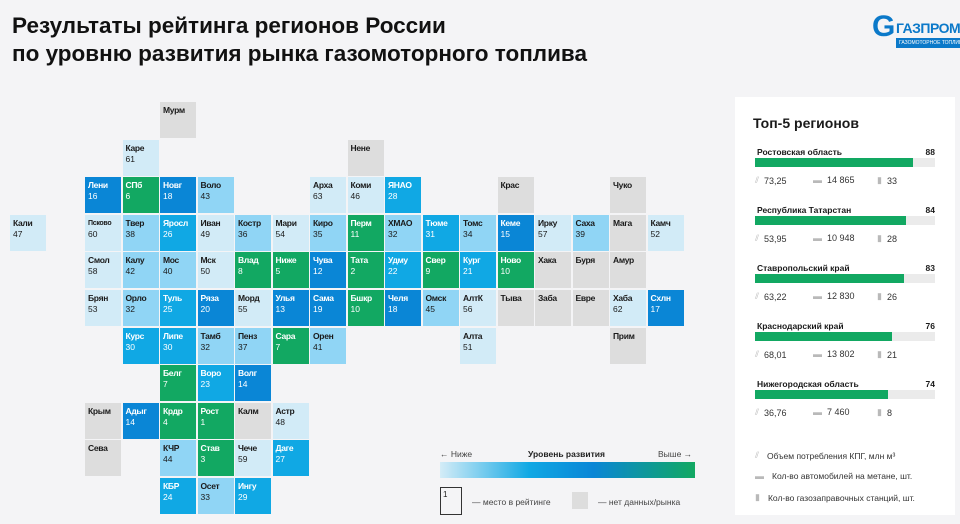  I want to click on region-tile: Бшкр 10, so click(365, 308).